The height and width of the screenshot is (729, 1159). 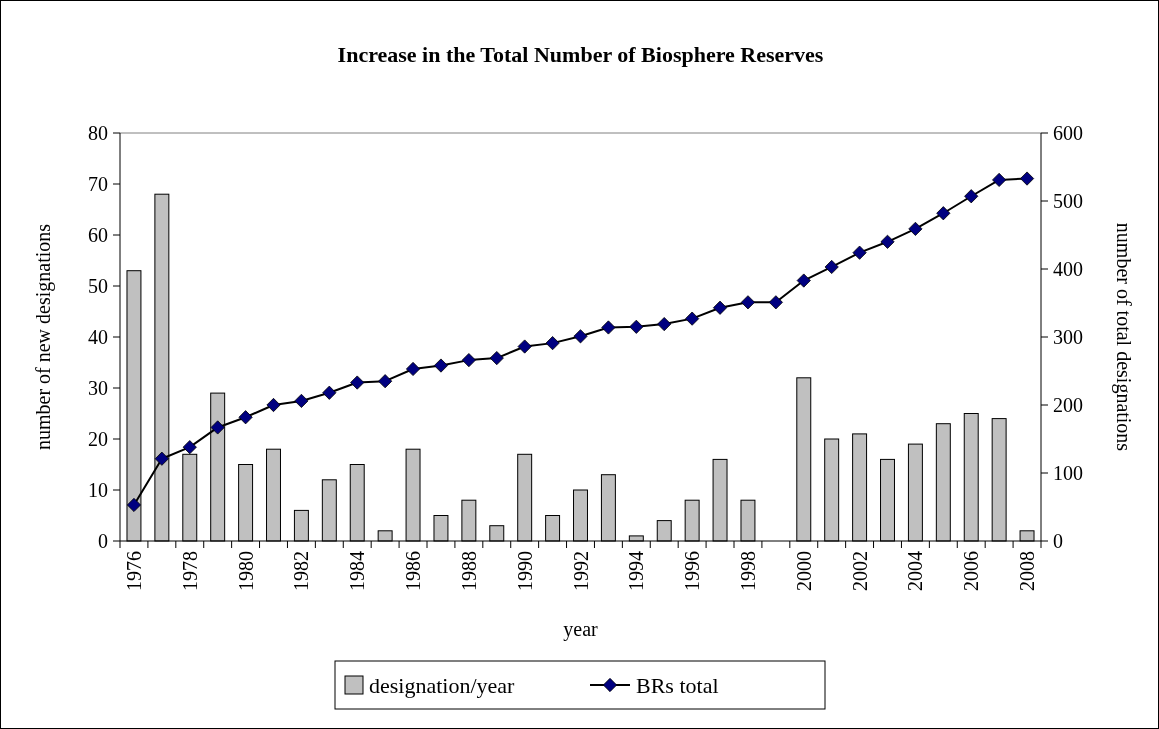 What do you see at coordinates (915, 571) in the screenshot?
I see `x-tick-label: 2004` at bounding box center [915, 571].